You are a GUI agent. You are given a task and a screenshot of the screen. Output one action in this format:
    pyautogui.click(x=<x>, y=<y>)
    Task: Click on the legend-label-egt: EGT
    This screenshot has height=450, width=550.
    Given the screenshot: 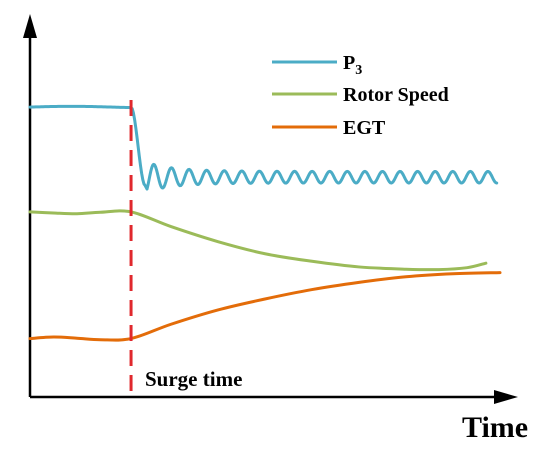 What is the action you would take?
    pyautogui.click(x=364, y=128)
    